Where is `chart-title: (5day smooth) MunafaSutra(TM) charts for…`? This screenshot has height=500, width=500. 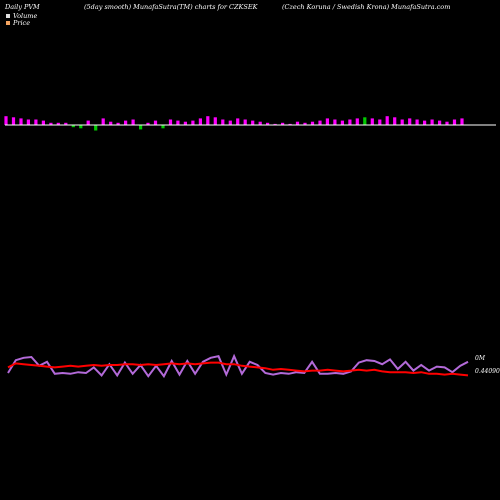 chart-title: (5day smooth) MunafaSutra(TM) charts for… is located at coordinates (171, 7).